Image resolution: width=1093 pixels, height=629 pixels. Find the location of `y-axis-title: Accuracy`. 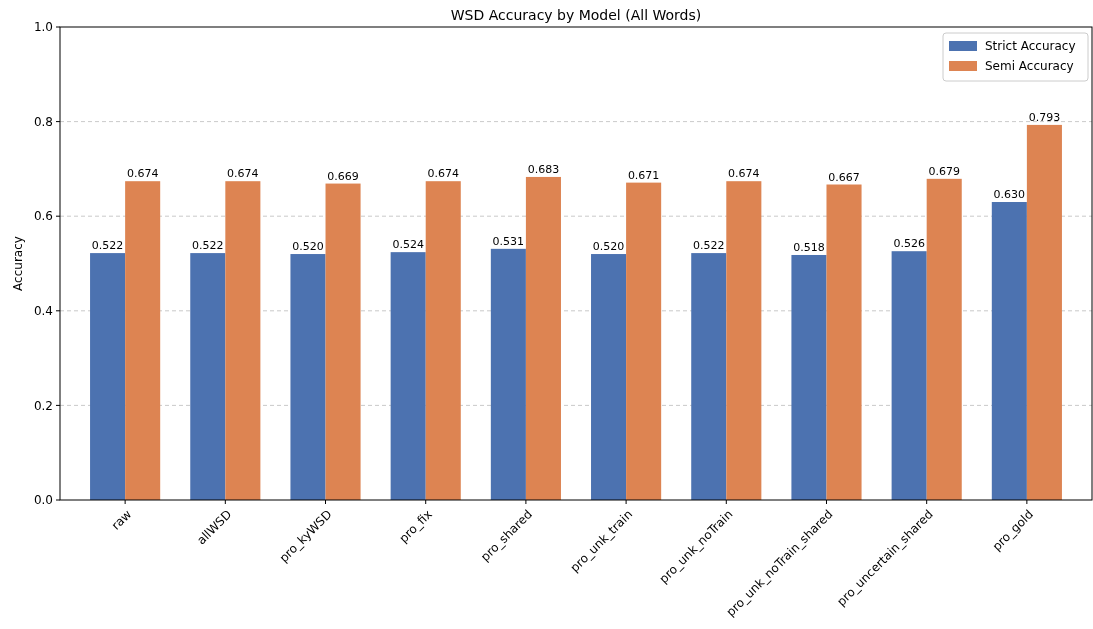

y-axis-title: Accuracy is located at coordinates (18, 263).